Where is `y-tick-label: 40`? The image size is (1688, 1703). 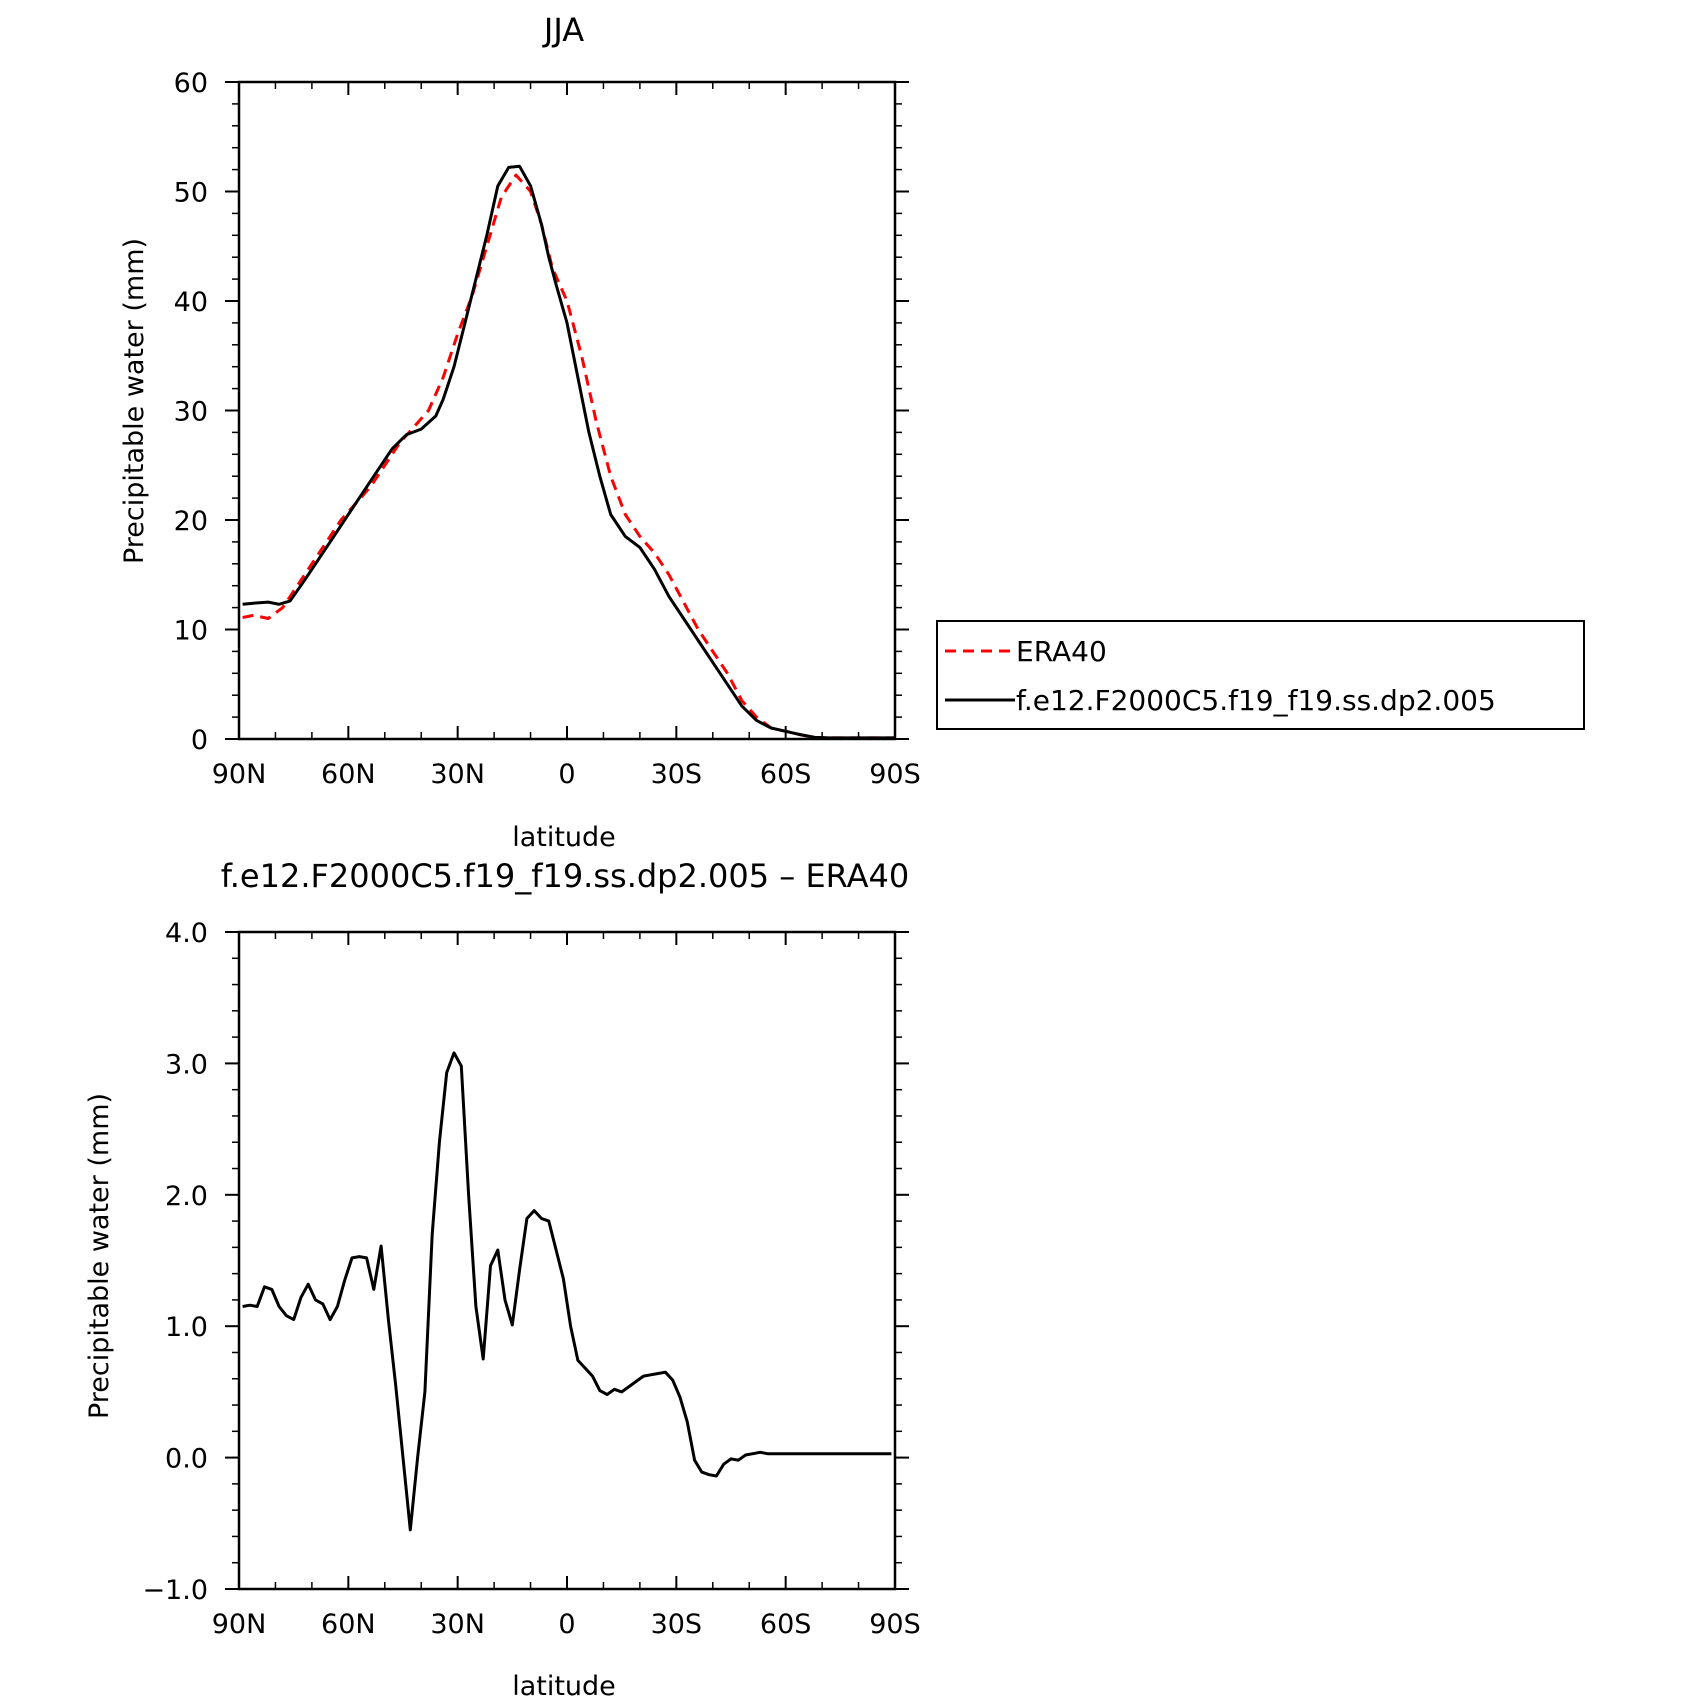
y-tick-label: 40 is located at coordinates (191, 302).